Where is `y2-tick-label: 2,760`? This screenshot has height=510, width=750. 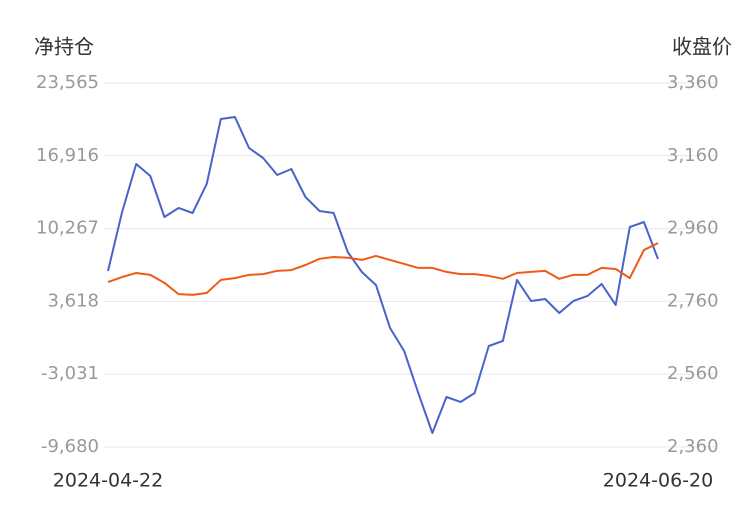
y2-tick-label: 2,760 is located at coordinates (693, 300).